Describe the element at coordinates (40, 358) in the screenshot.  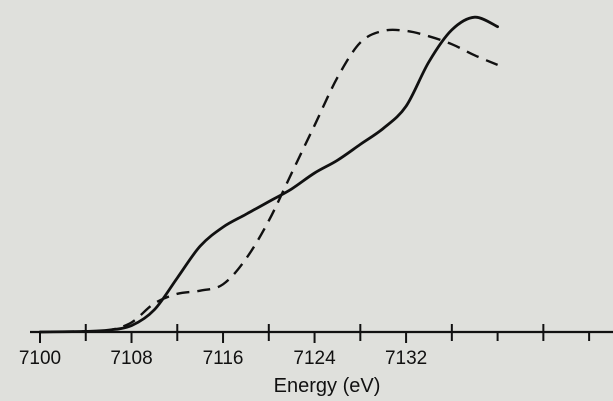
I see `x-tick-label: 7100` at that location.